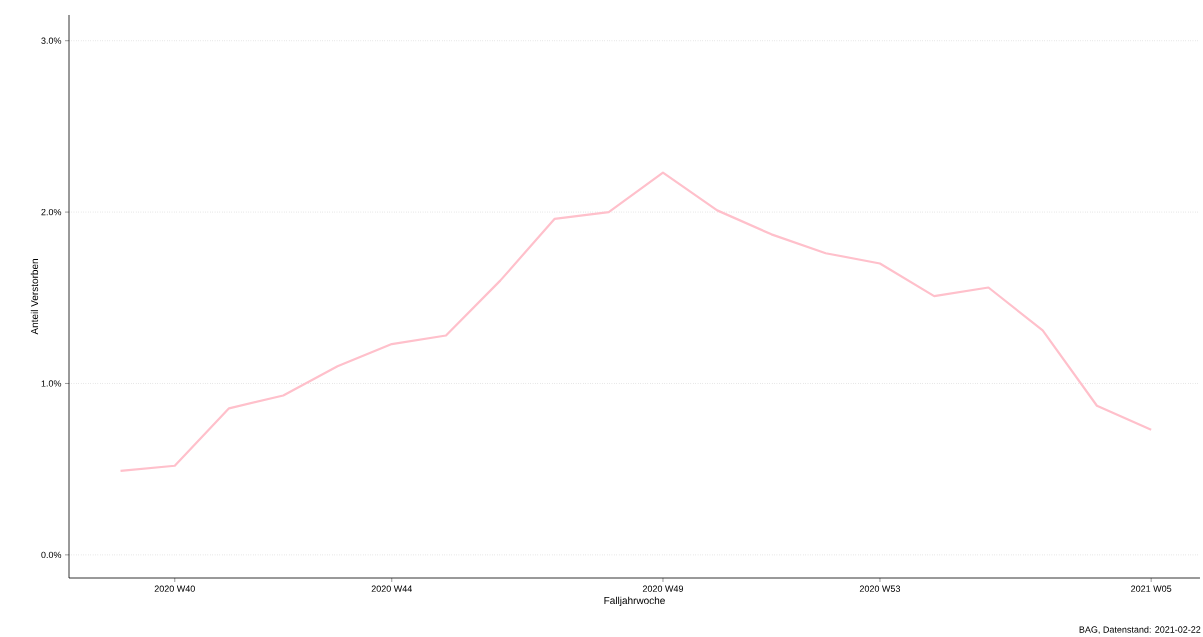 The height and width of the screenshot is (637, 1203). I want to click on y-tick-label: 1.0%, so click(51, 383).